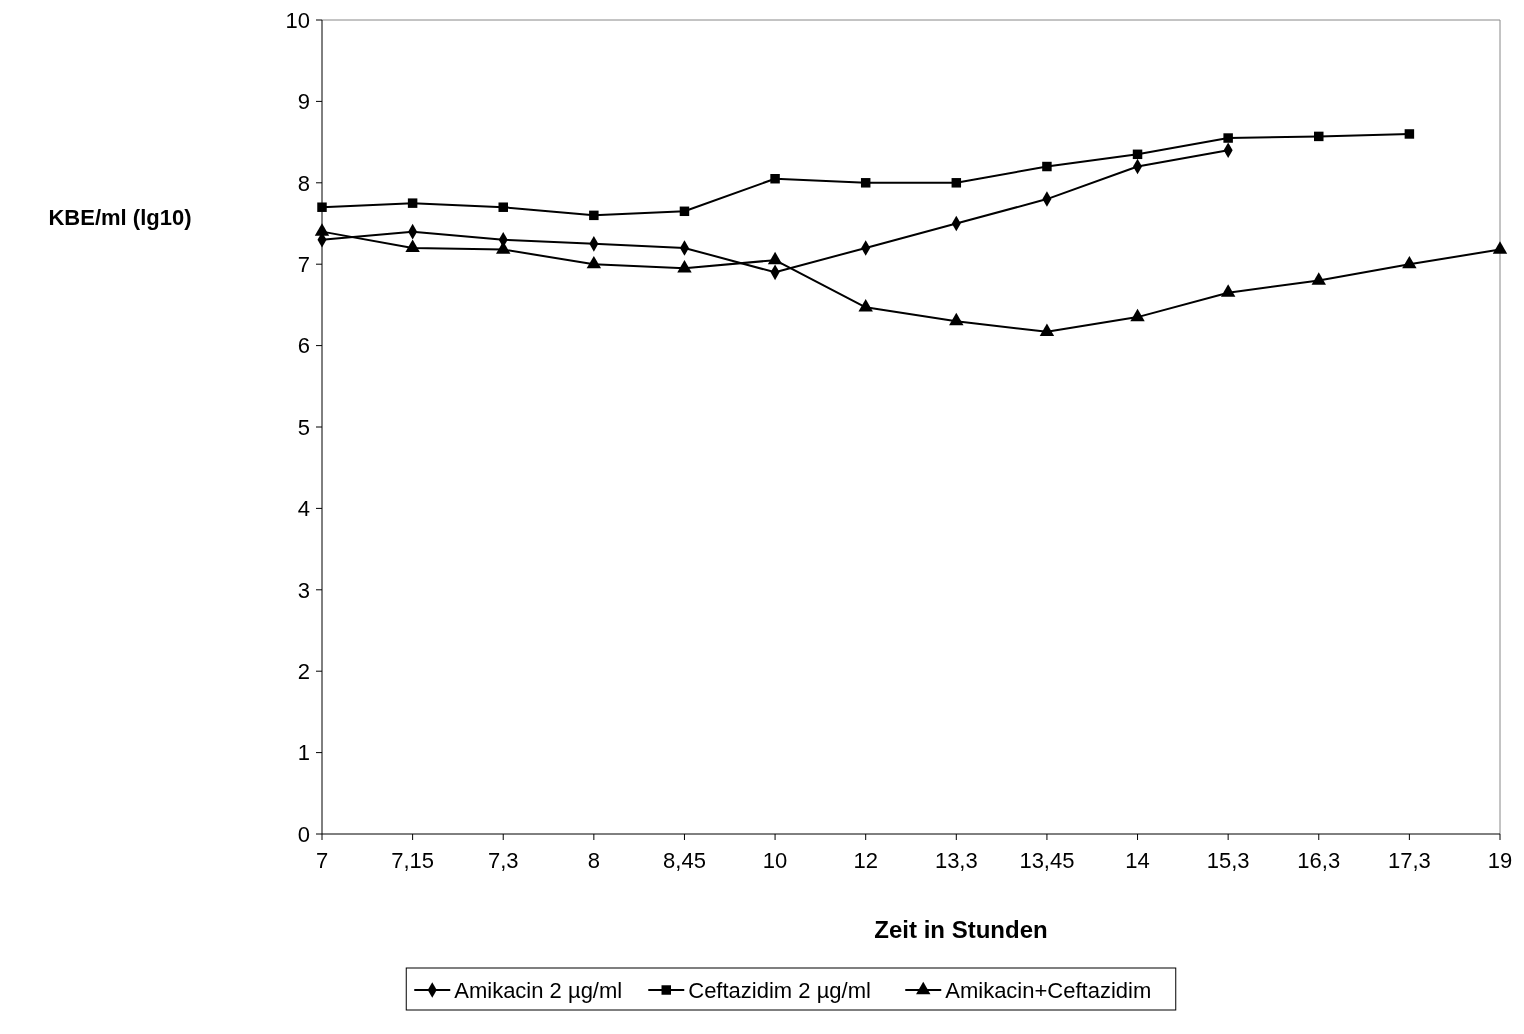 Image resolution: width=1524 pixels, height=1034 pixels. Describe the element at coordinates (684, 860) in the screenshot. I see `x-tick-label: 8,45` at that location.